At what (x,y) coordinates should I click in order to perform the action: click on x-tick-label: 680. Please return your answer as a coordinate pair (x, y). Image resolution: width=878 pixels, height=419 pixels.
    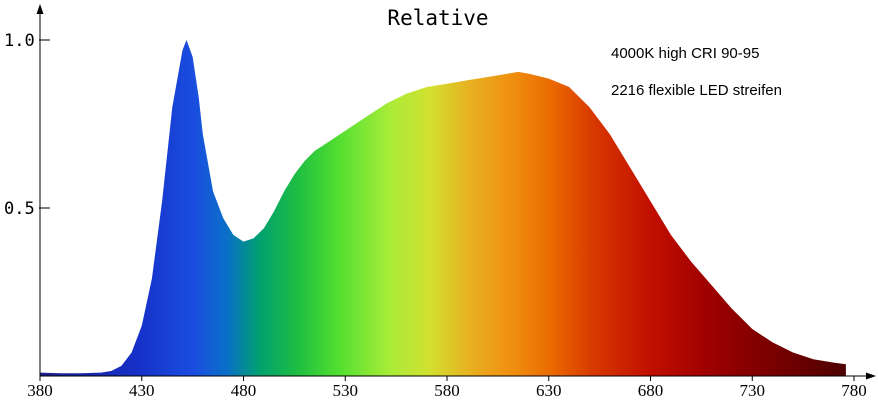
    Looking at the image, I should click on (651, 390).